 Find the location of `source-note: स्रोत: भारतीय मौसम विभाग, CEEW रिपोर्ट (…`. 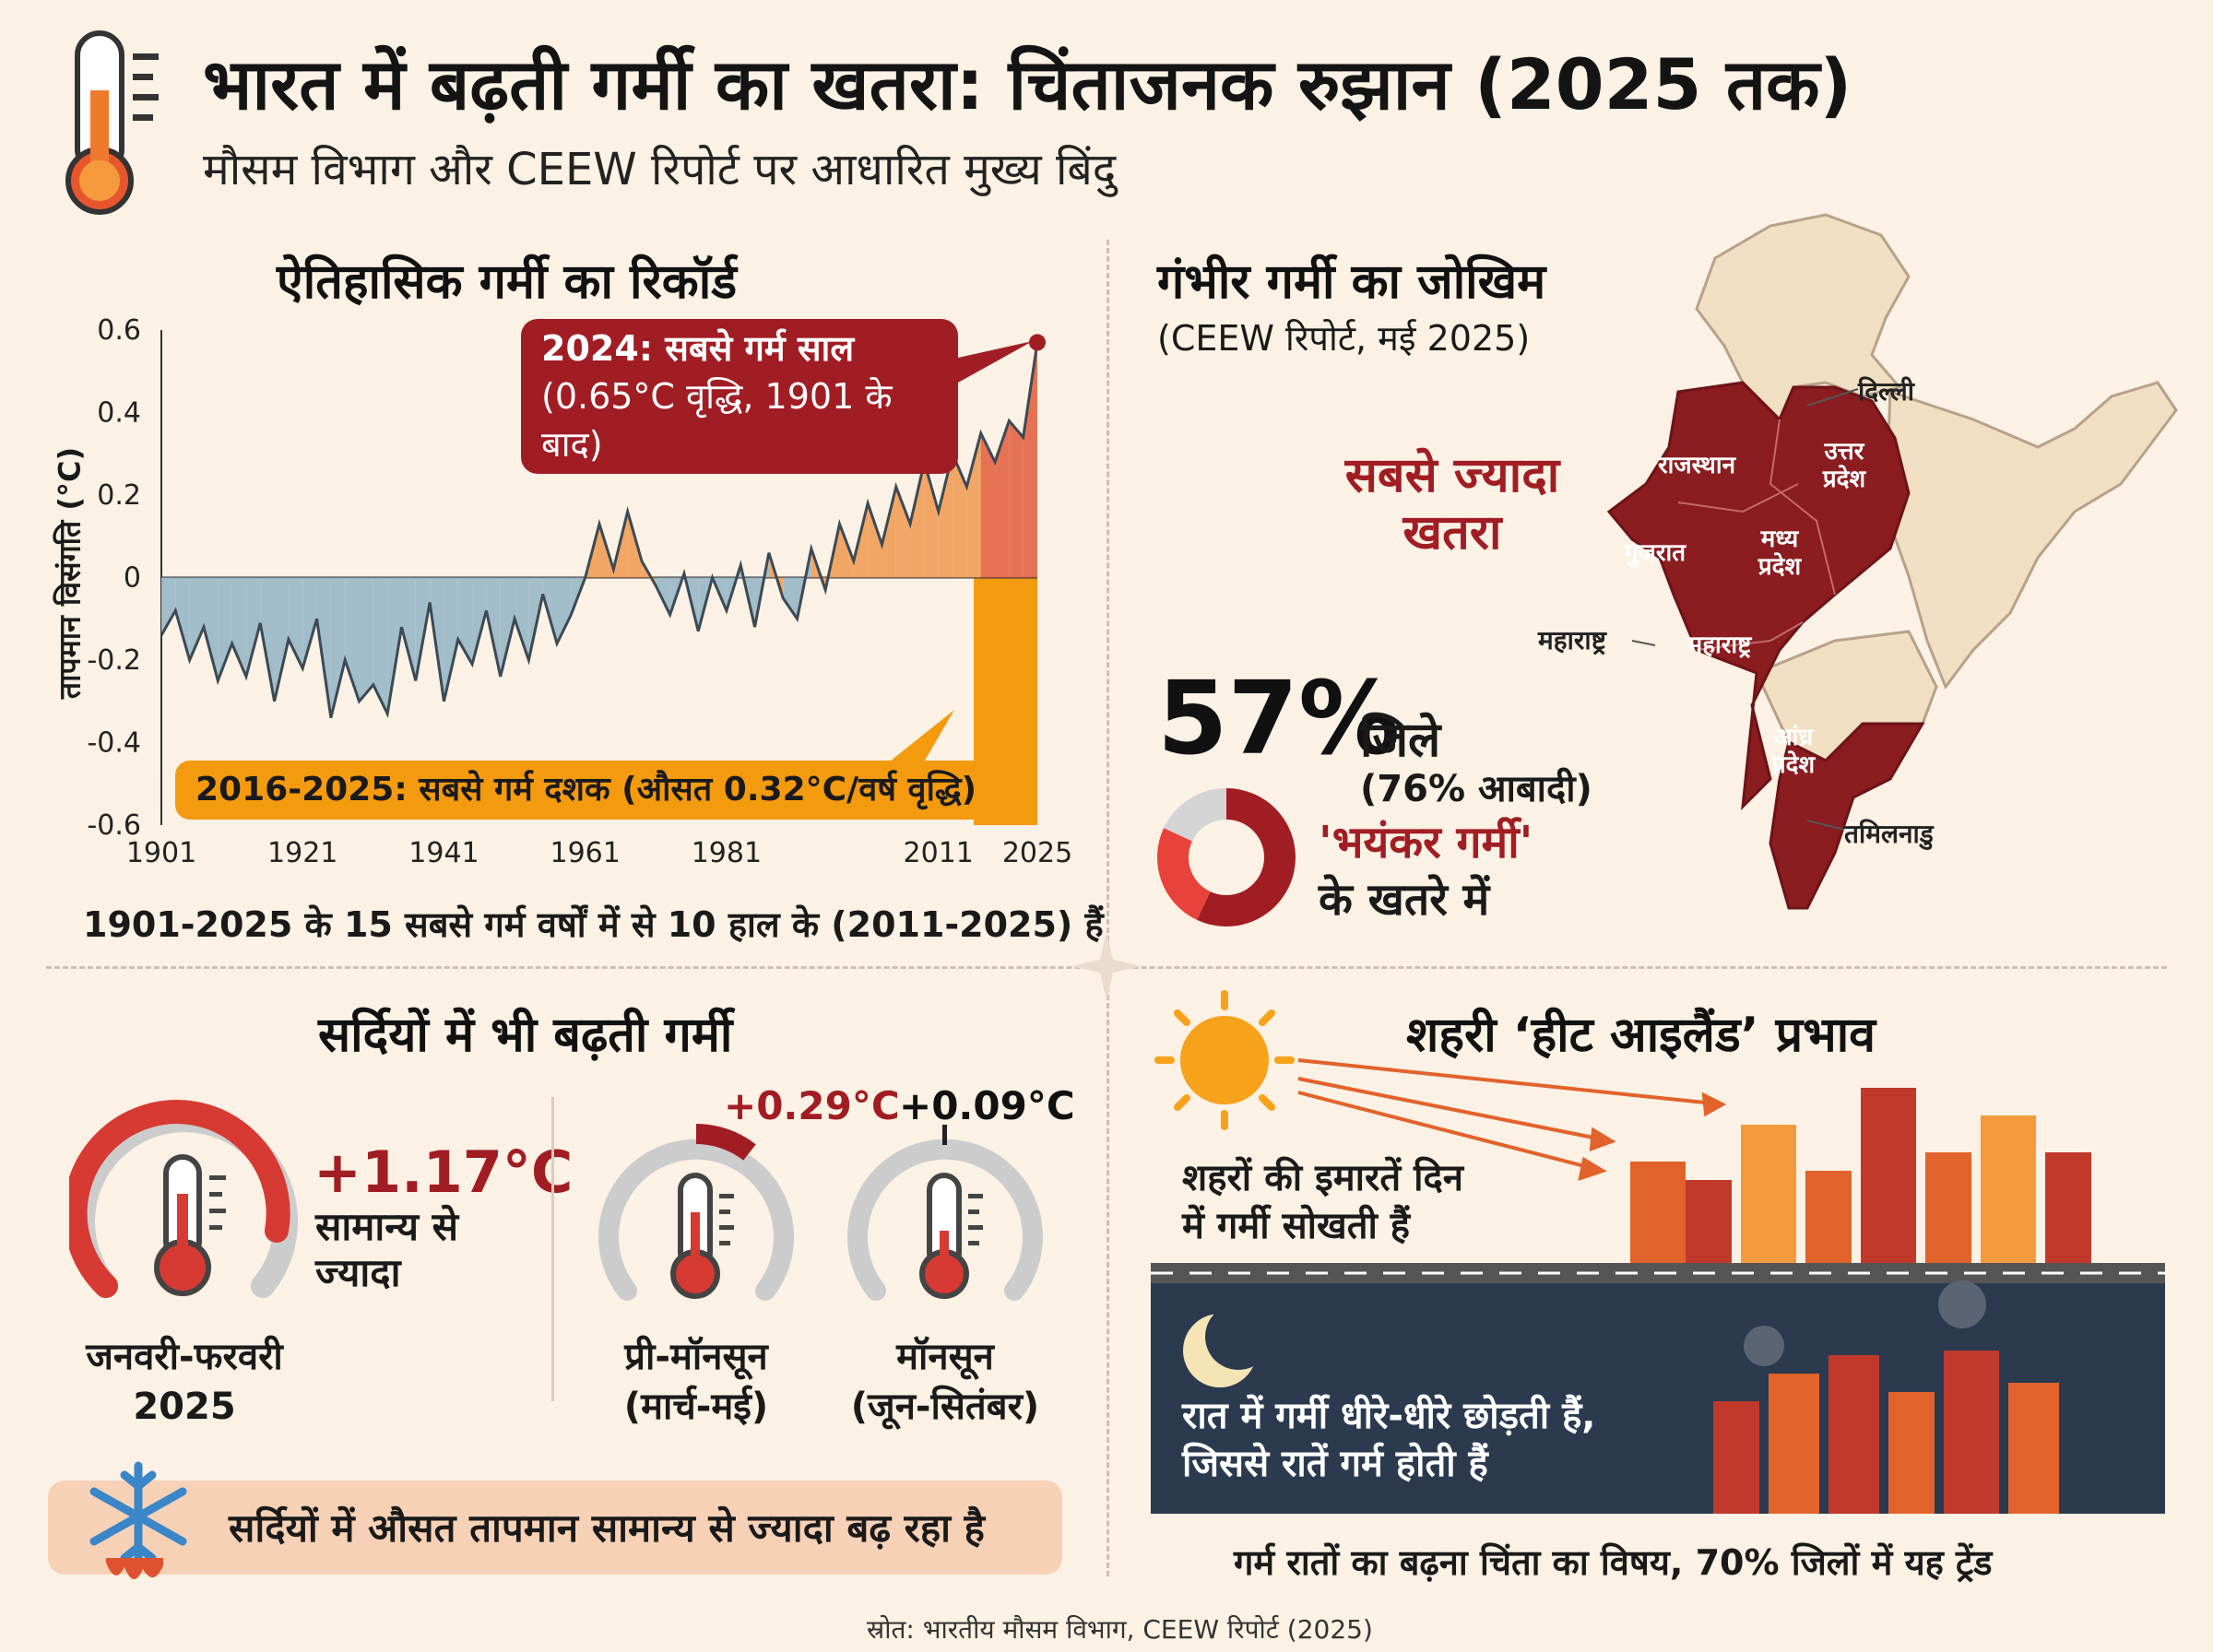

source-note: स्रोत: भारतीय मौसम विभाग, CEEW रिपोर्ट (… is located at coordinates (1120, 1629).